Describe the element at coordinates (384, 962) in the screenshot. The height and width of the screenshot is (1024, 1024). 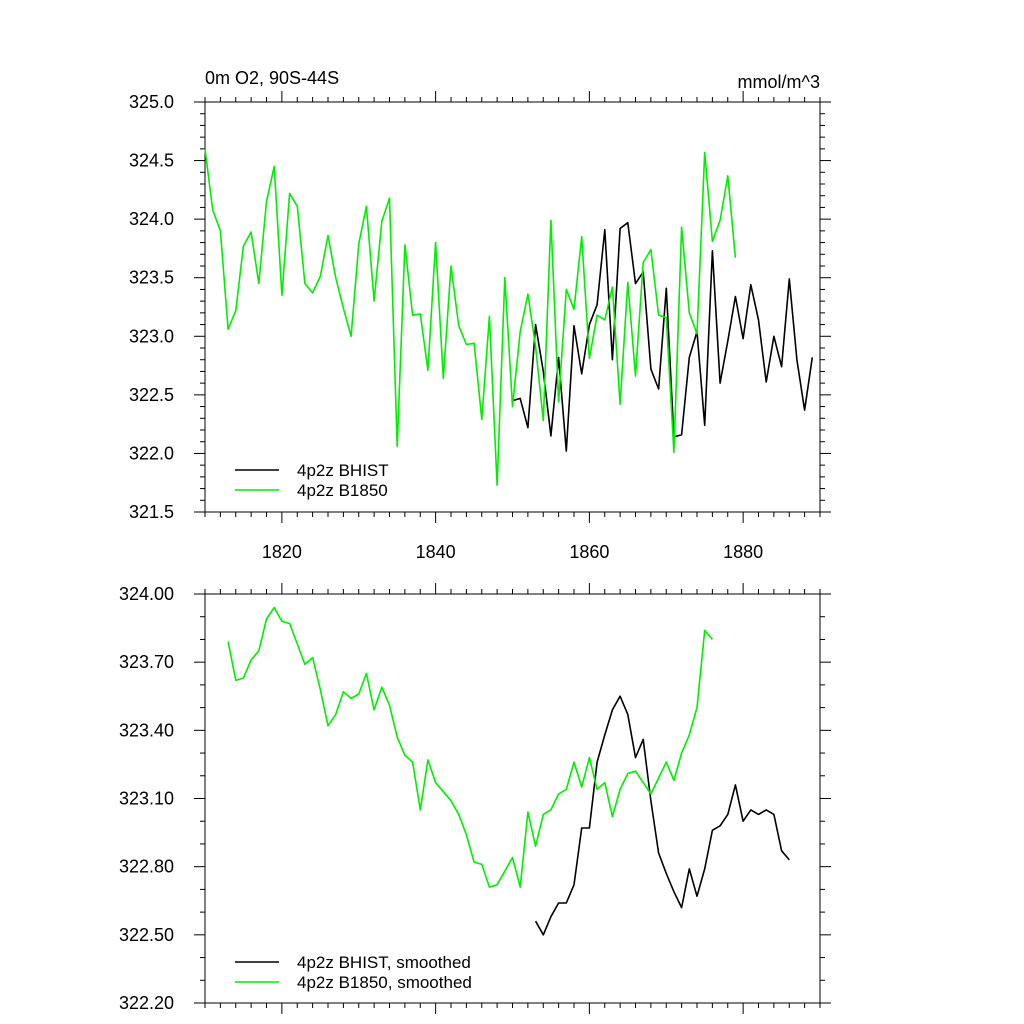
I see `bottom-legend-label: 4p2z BHIST, smoothed` at that location.